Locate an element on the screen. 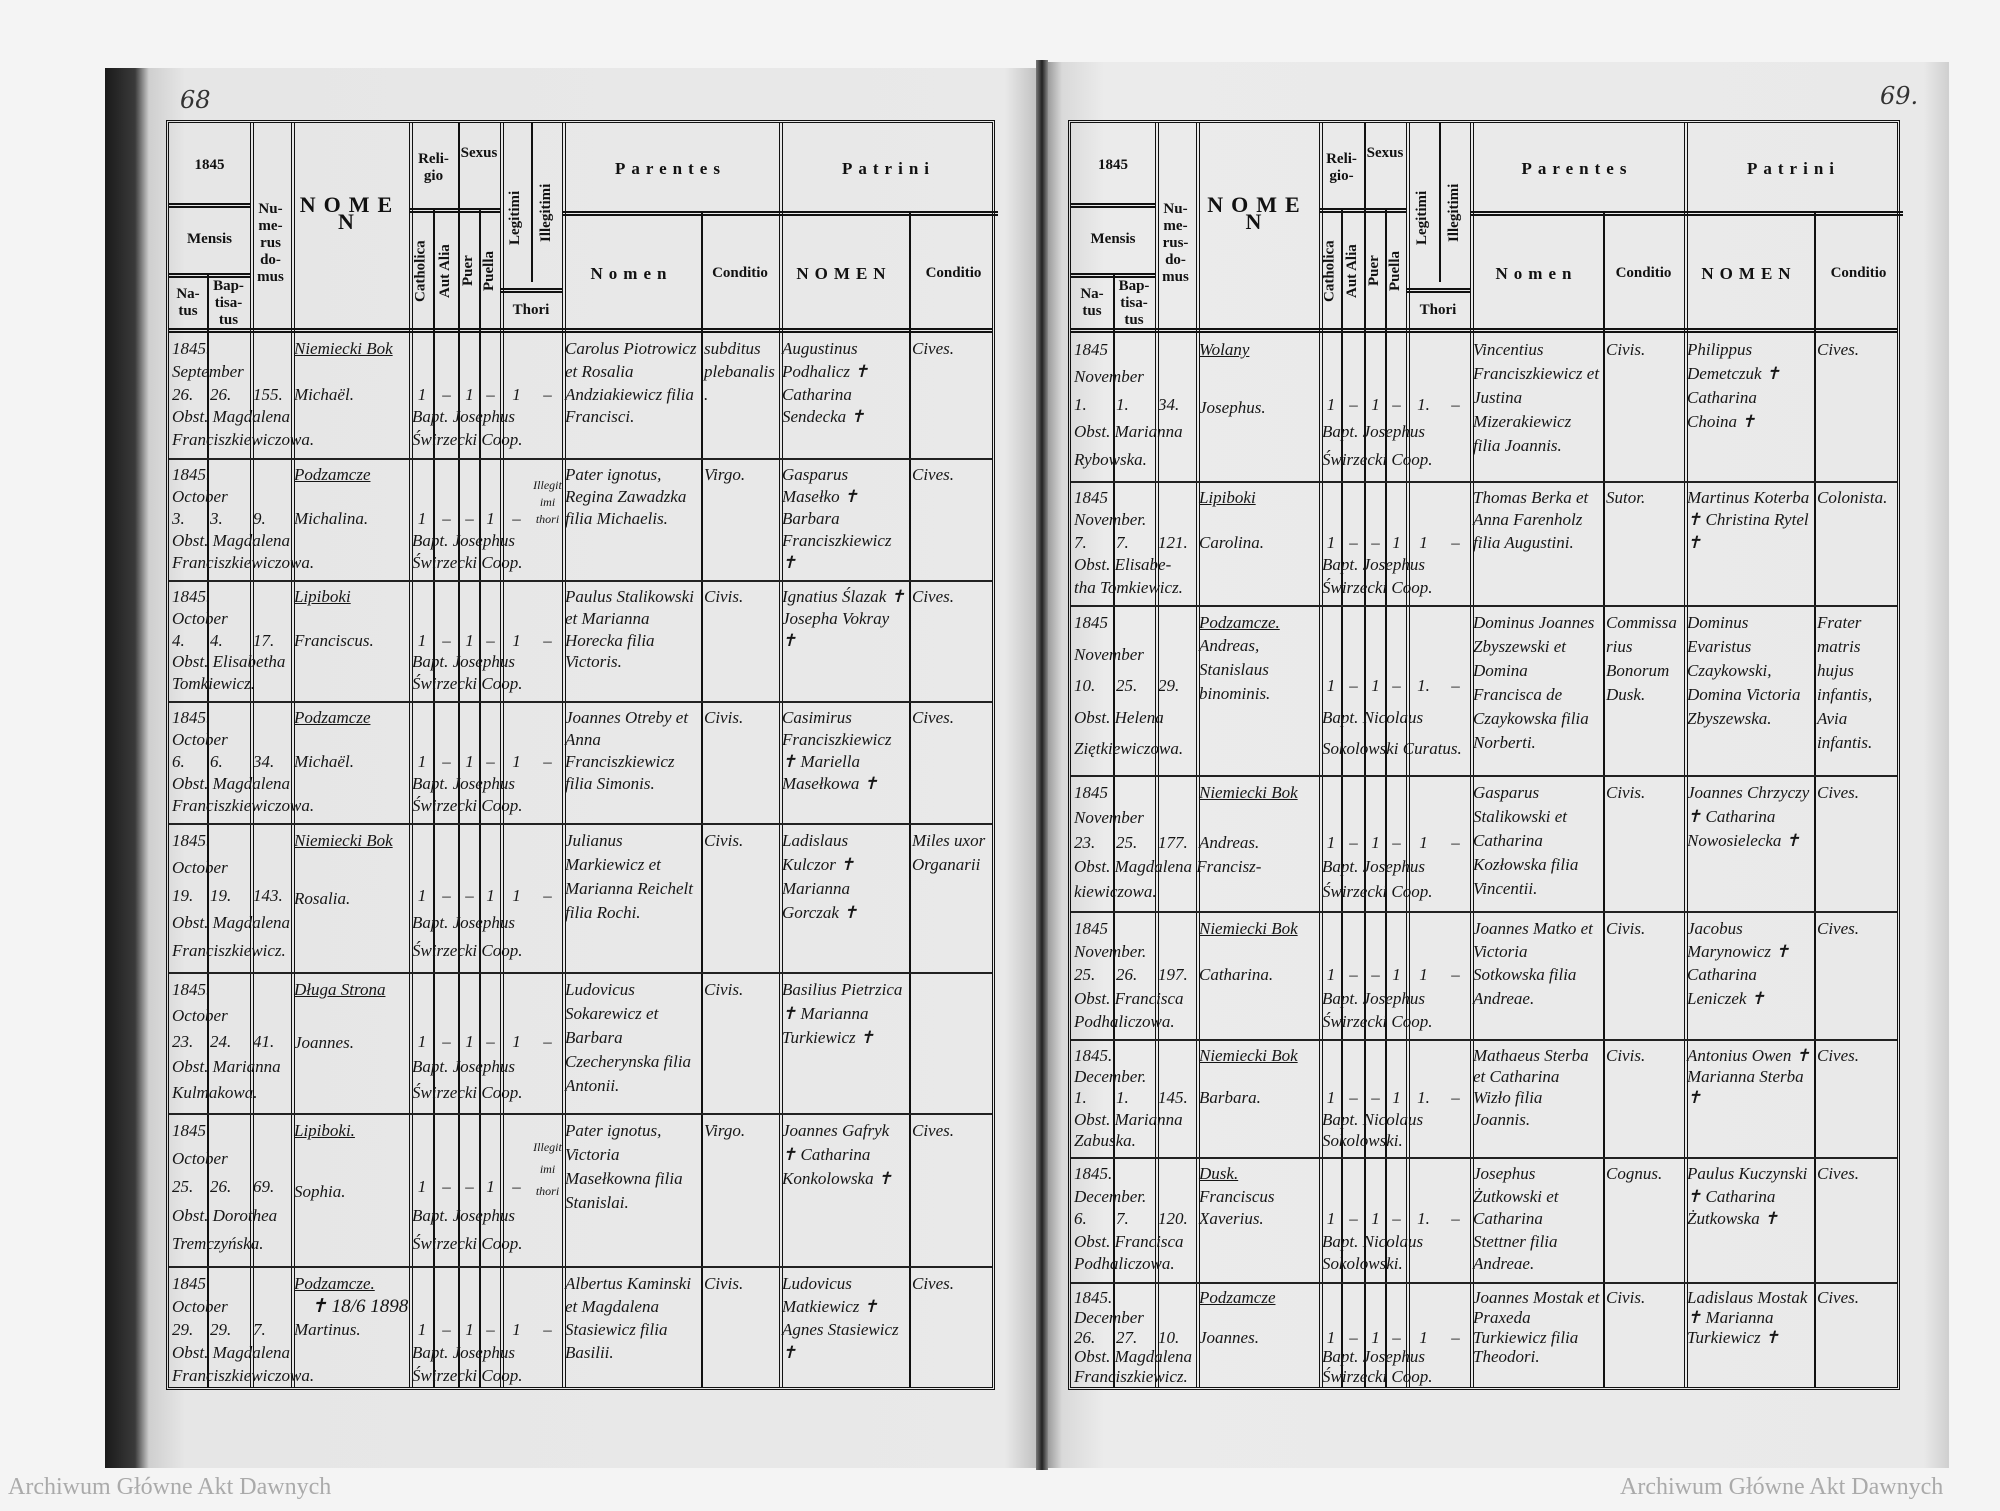 The height and width of the screenshot is (1511, 2000). entry-mark: Illegitimi thori is located at coordinates (547, 502).